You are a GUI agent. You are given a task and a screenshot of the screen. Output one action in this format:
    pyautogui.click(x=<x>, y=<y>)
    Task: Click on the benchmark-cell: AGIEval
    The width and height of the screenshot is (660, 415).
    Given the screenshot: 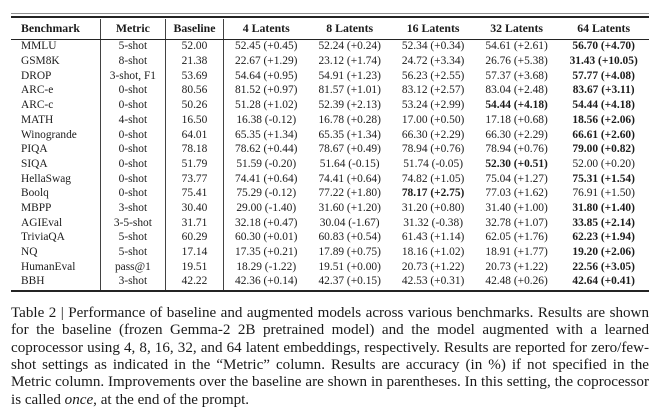 What is the action you would take?
    pyautogui.click(x=56, y=223)
    